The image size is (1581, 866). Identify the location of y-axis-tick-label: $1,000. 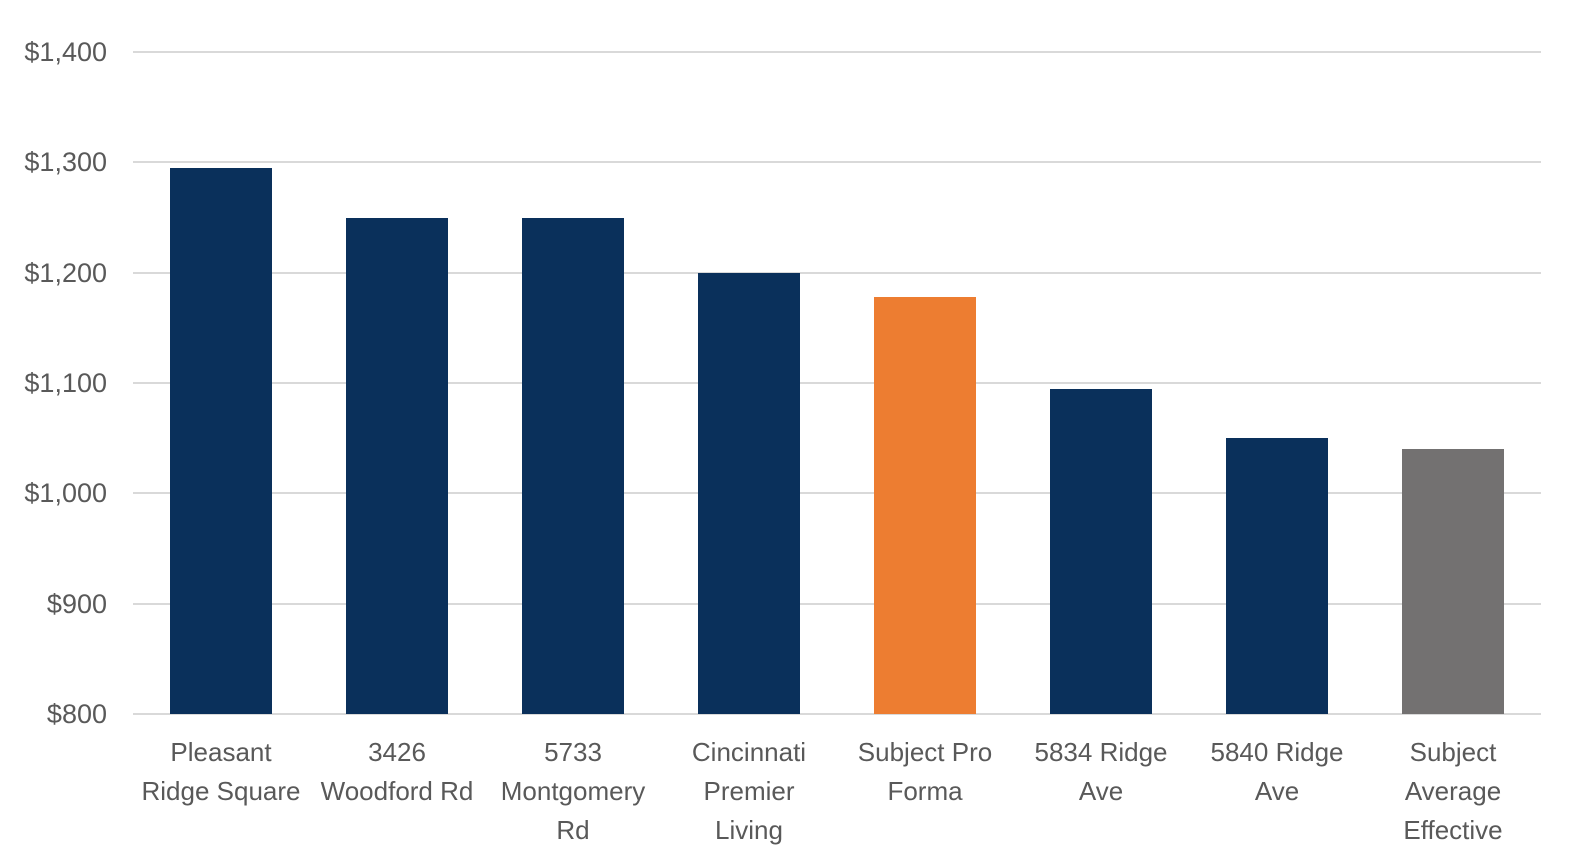
(65, 493).